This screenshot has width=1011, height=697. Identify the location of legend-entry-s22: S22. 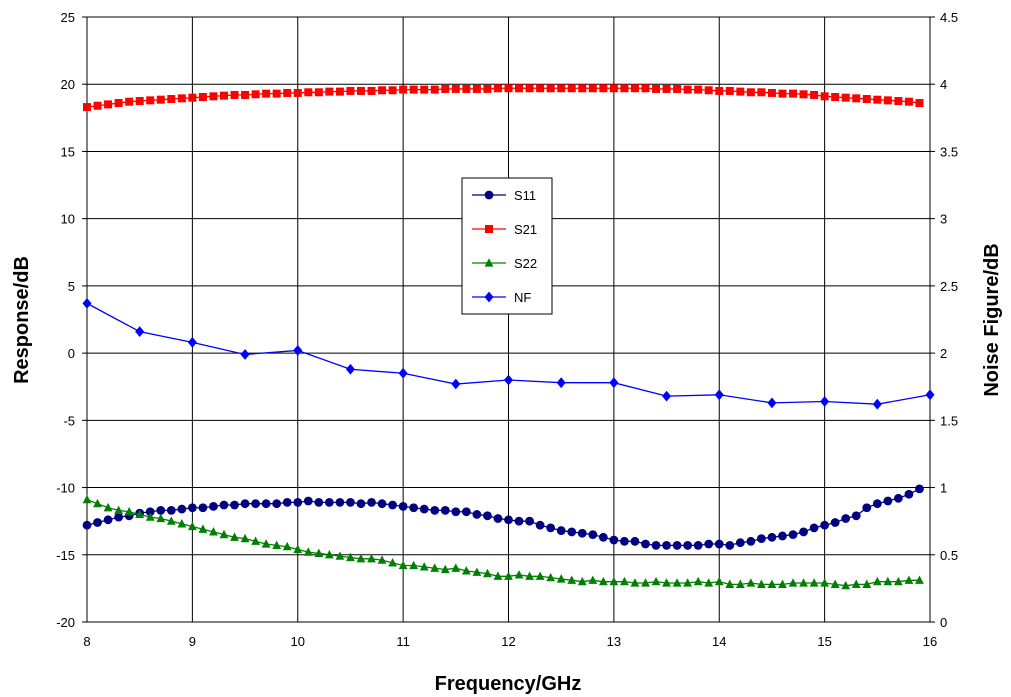
(504, 263).